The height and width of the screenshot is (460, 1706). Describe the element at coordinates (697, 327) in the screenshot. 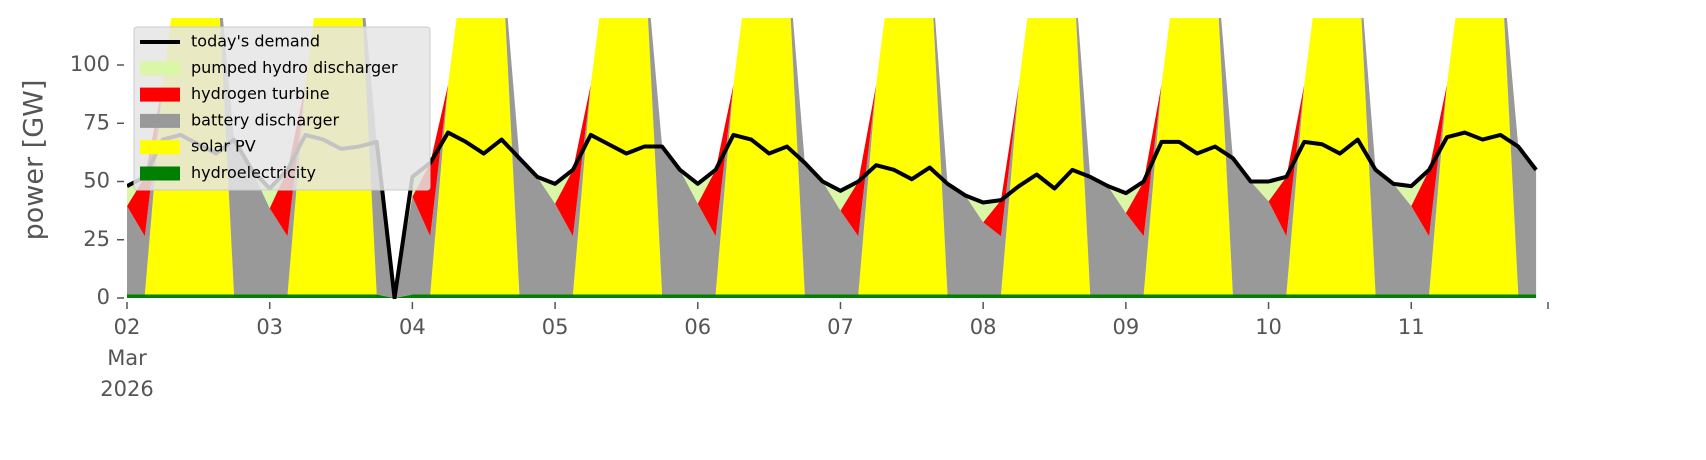

I see `x-tick-label: 06` at that location.